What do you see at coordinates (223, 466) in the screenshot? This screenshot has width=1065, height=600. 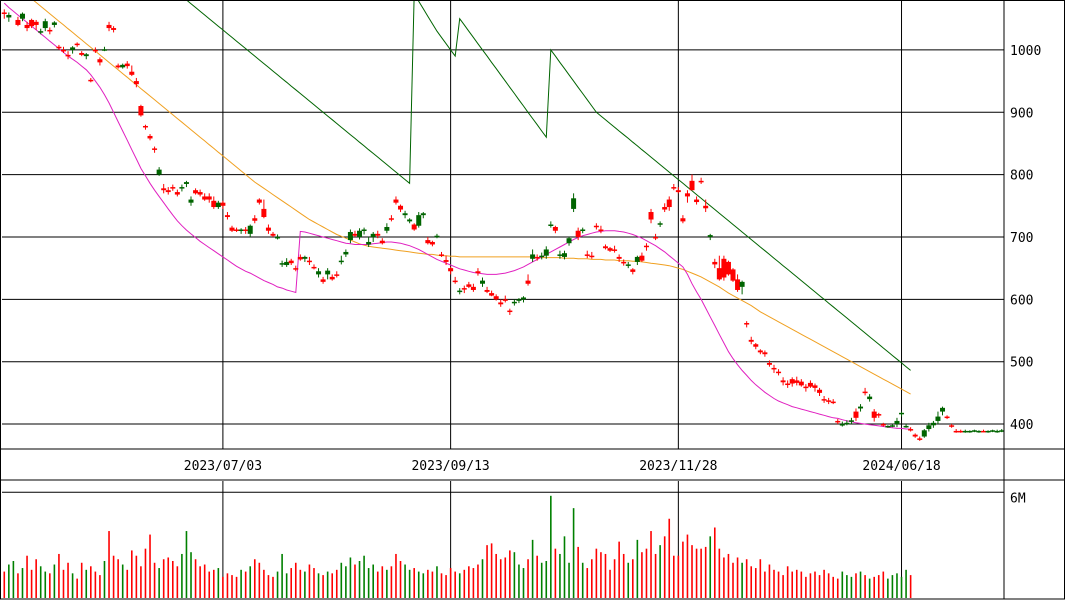 I see `x-tick-label: 2023/07/03` at bounding box center [223, 466].